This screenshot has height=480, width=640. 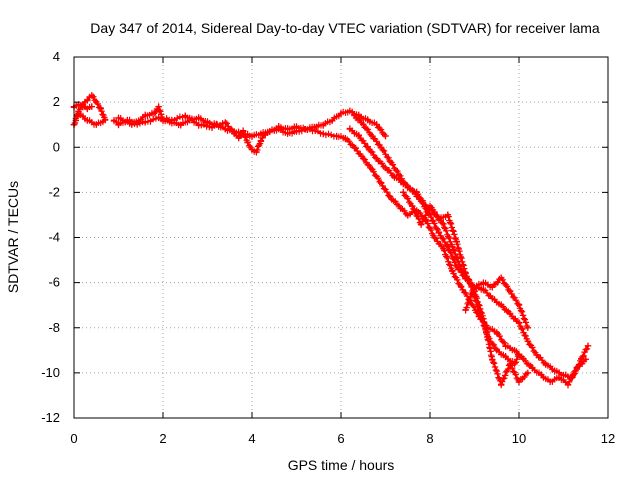 I want to click on y-tick-label: -6, so click(x=54, y=282).